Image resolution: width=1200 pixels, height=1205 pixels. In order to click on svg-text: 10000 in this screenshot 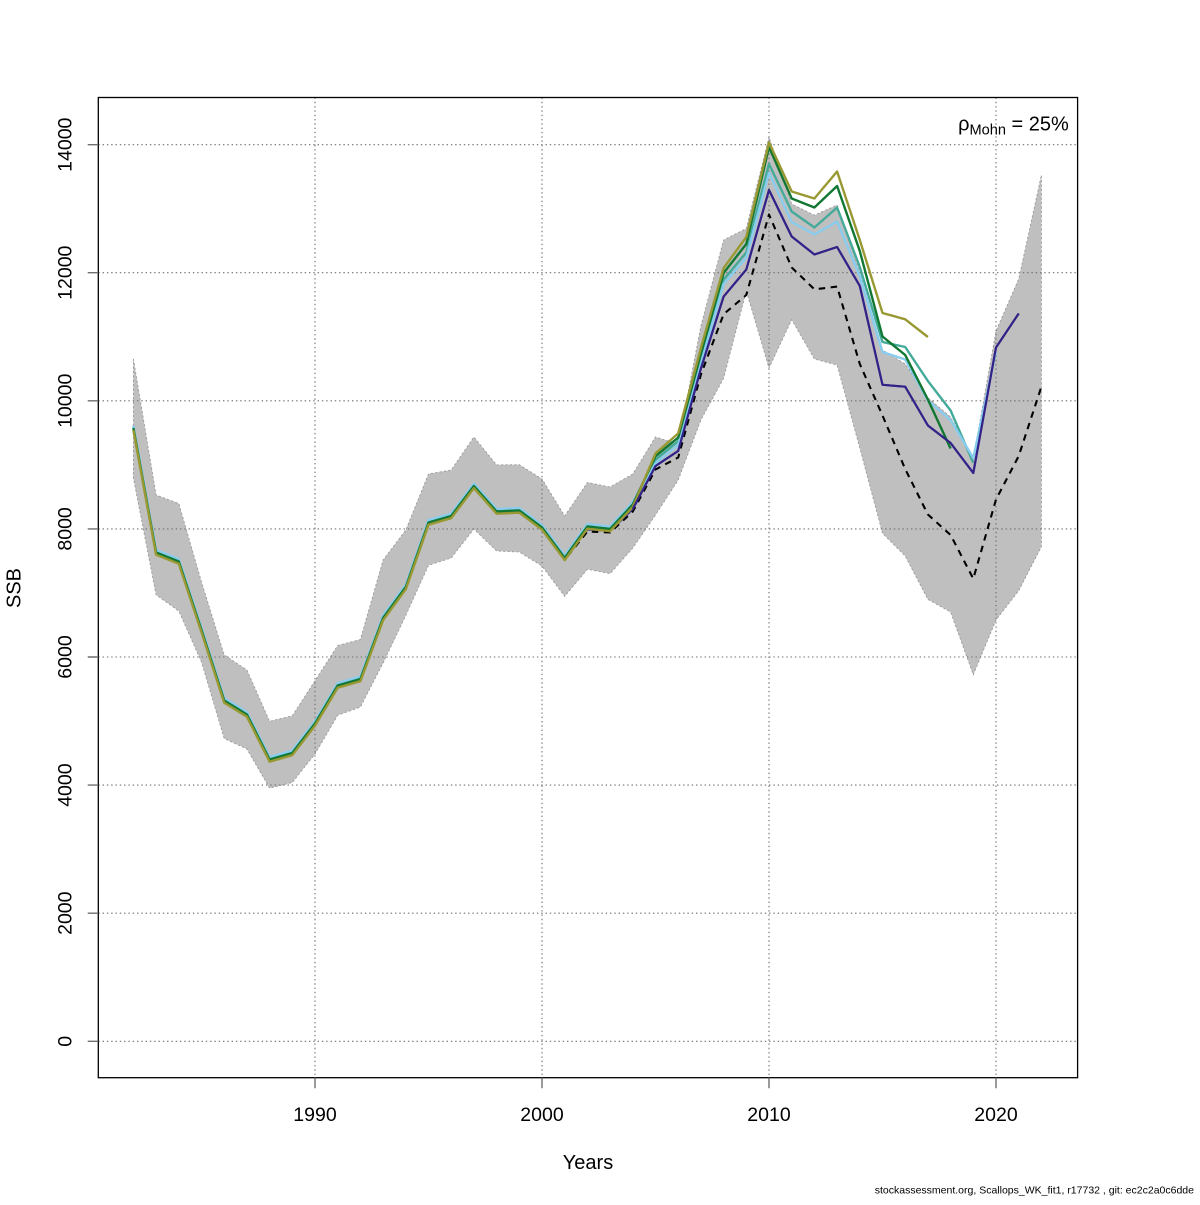, I will do `click(66, 401)`.